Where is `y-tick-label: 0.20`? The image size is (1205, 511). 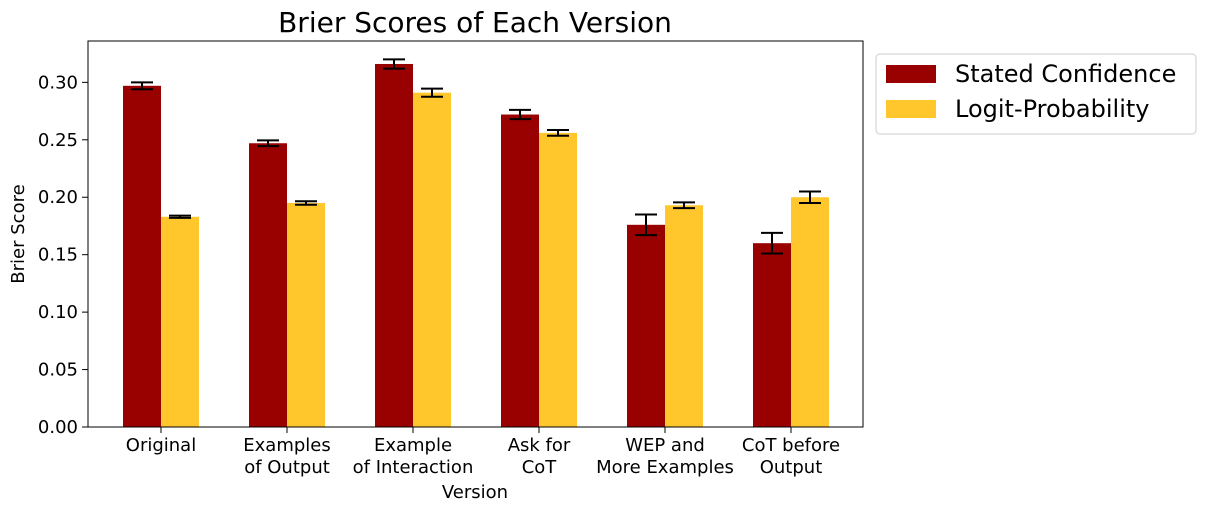 y-tick-label: 0.20 is located at coordinates (58, 197).